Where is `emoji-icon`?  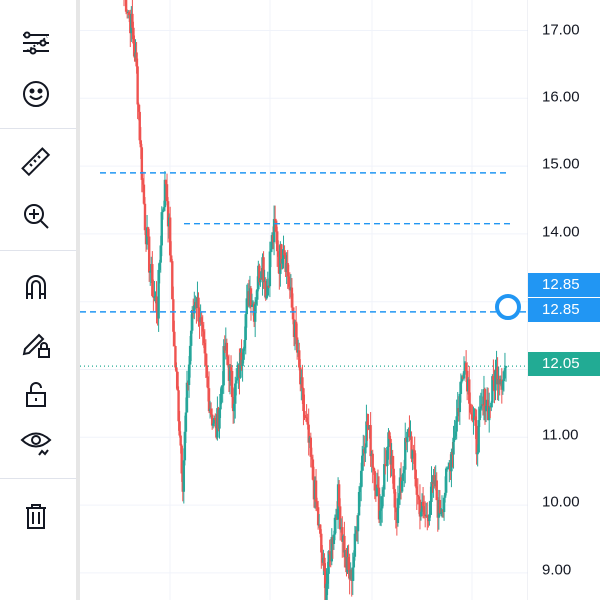
emoji-icon is located at coordinates (36, 94).